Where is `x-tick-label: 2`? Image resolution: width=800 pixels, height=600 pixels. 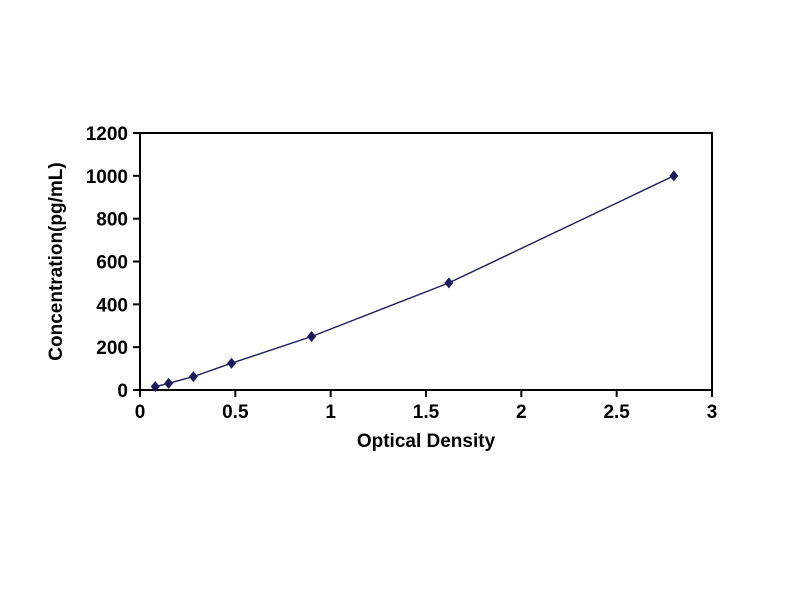 x-tick-label: 2 is located at coordinates (521, 412).